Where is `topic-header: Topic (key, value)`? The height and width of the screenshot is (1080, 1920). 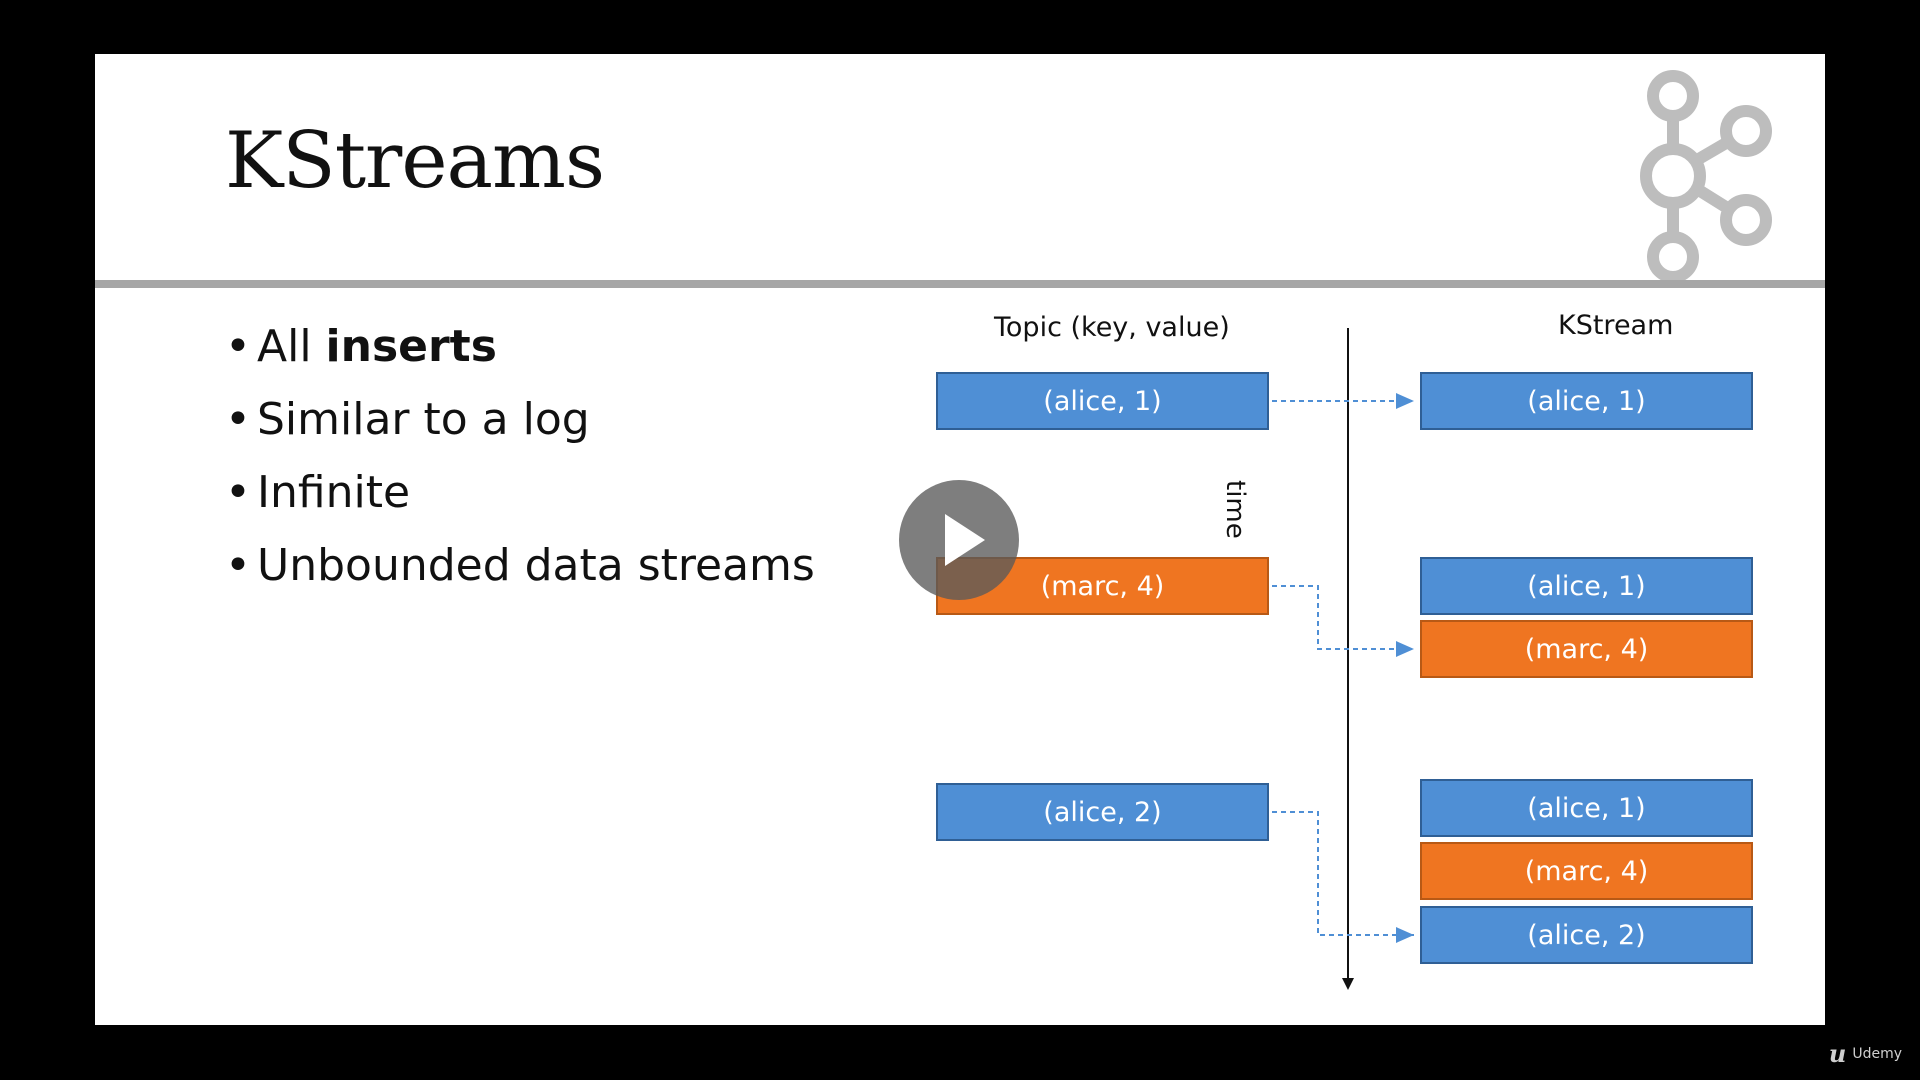 topic-header: Topic (key, value) is located at coordinates (1112, 327).